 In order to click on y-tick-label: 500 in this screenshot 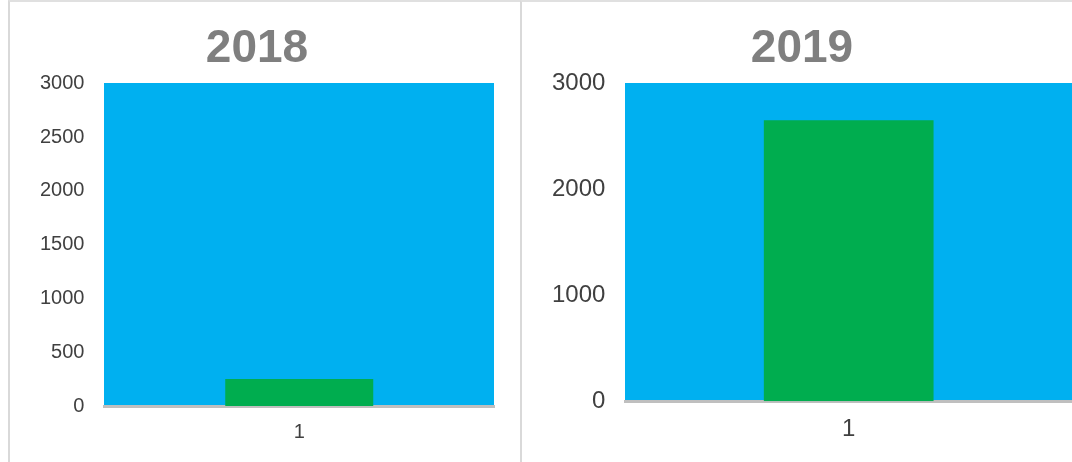, I will do `click(68, 350)`.